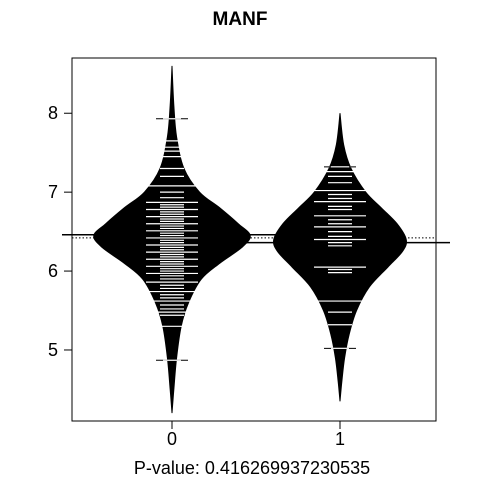 The width and height of the screenshot is (480, 480). I want to click on y-tick-label: 7, so click(53, 192).